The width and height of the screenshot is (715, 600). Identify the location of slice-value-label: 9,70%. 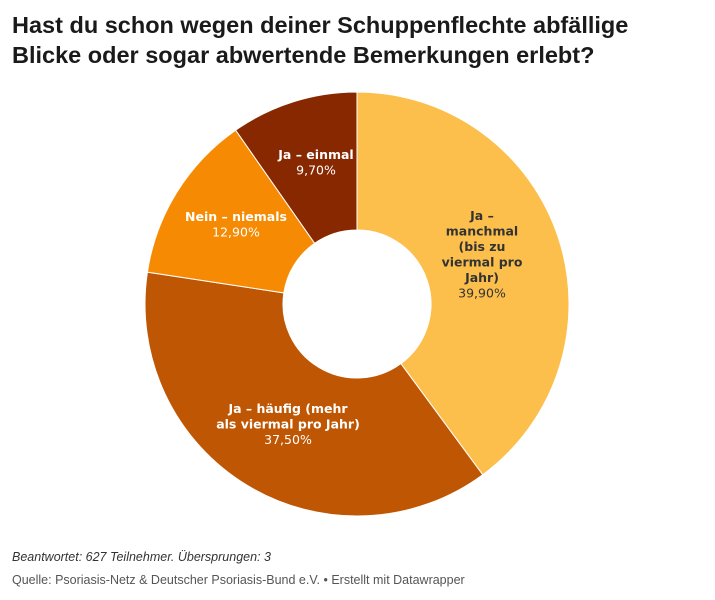
(316, 170).